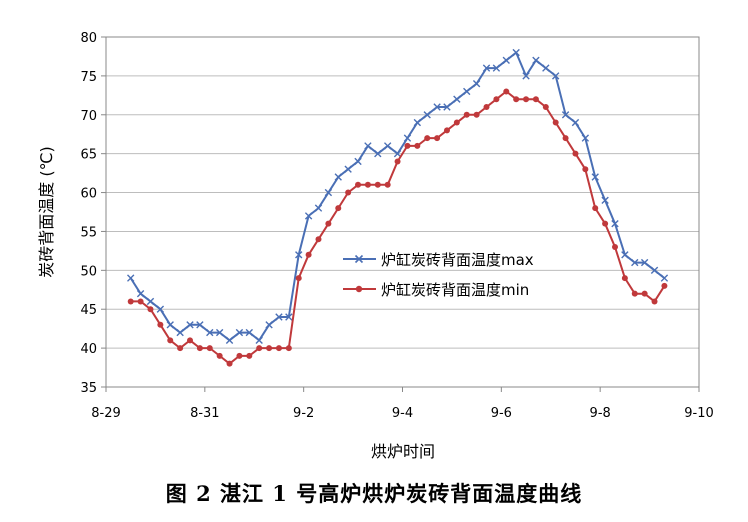  Describe the element at coordinates (88, 38) in the screenshot. I see `y-tick-label: 80` at that location.